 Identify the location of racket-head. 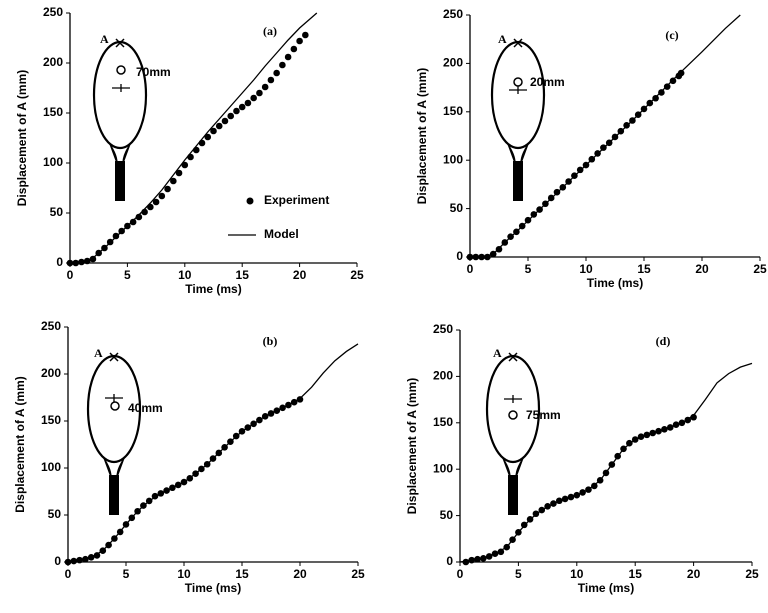
(120, 95).